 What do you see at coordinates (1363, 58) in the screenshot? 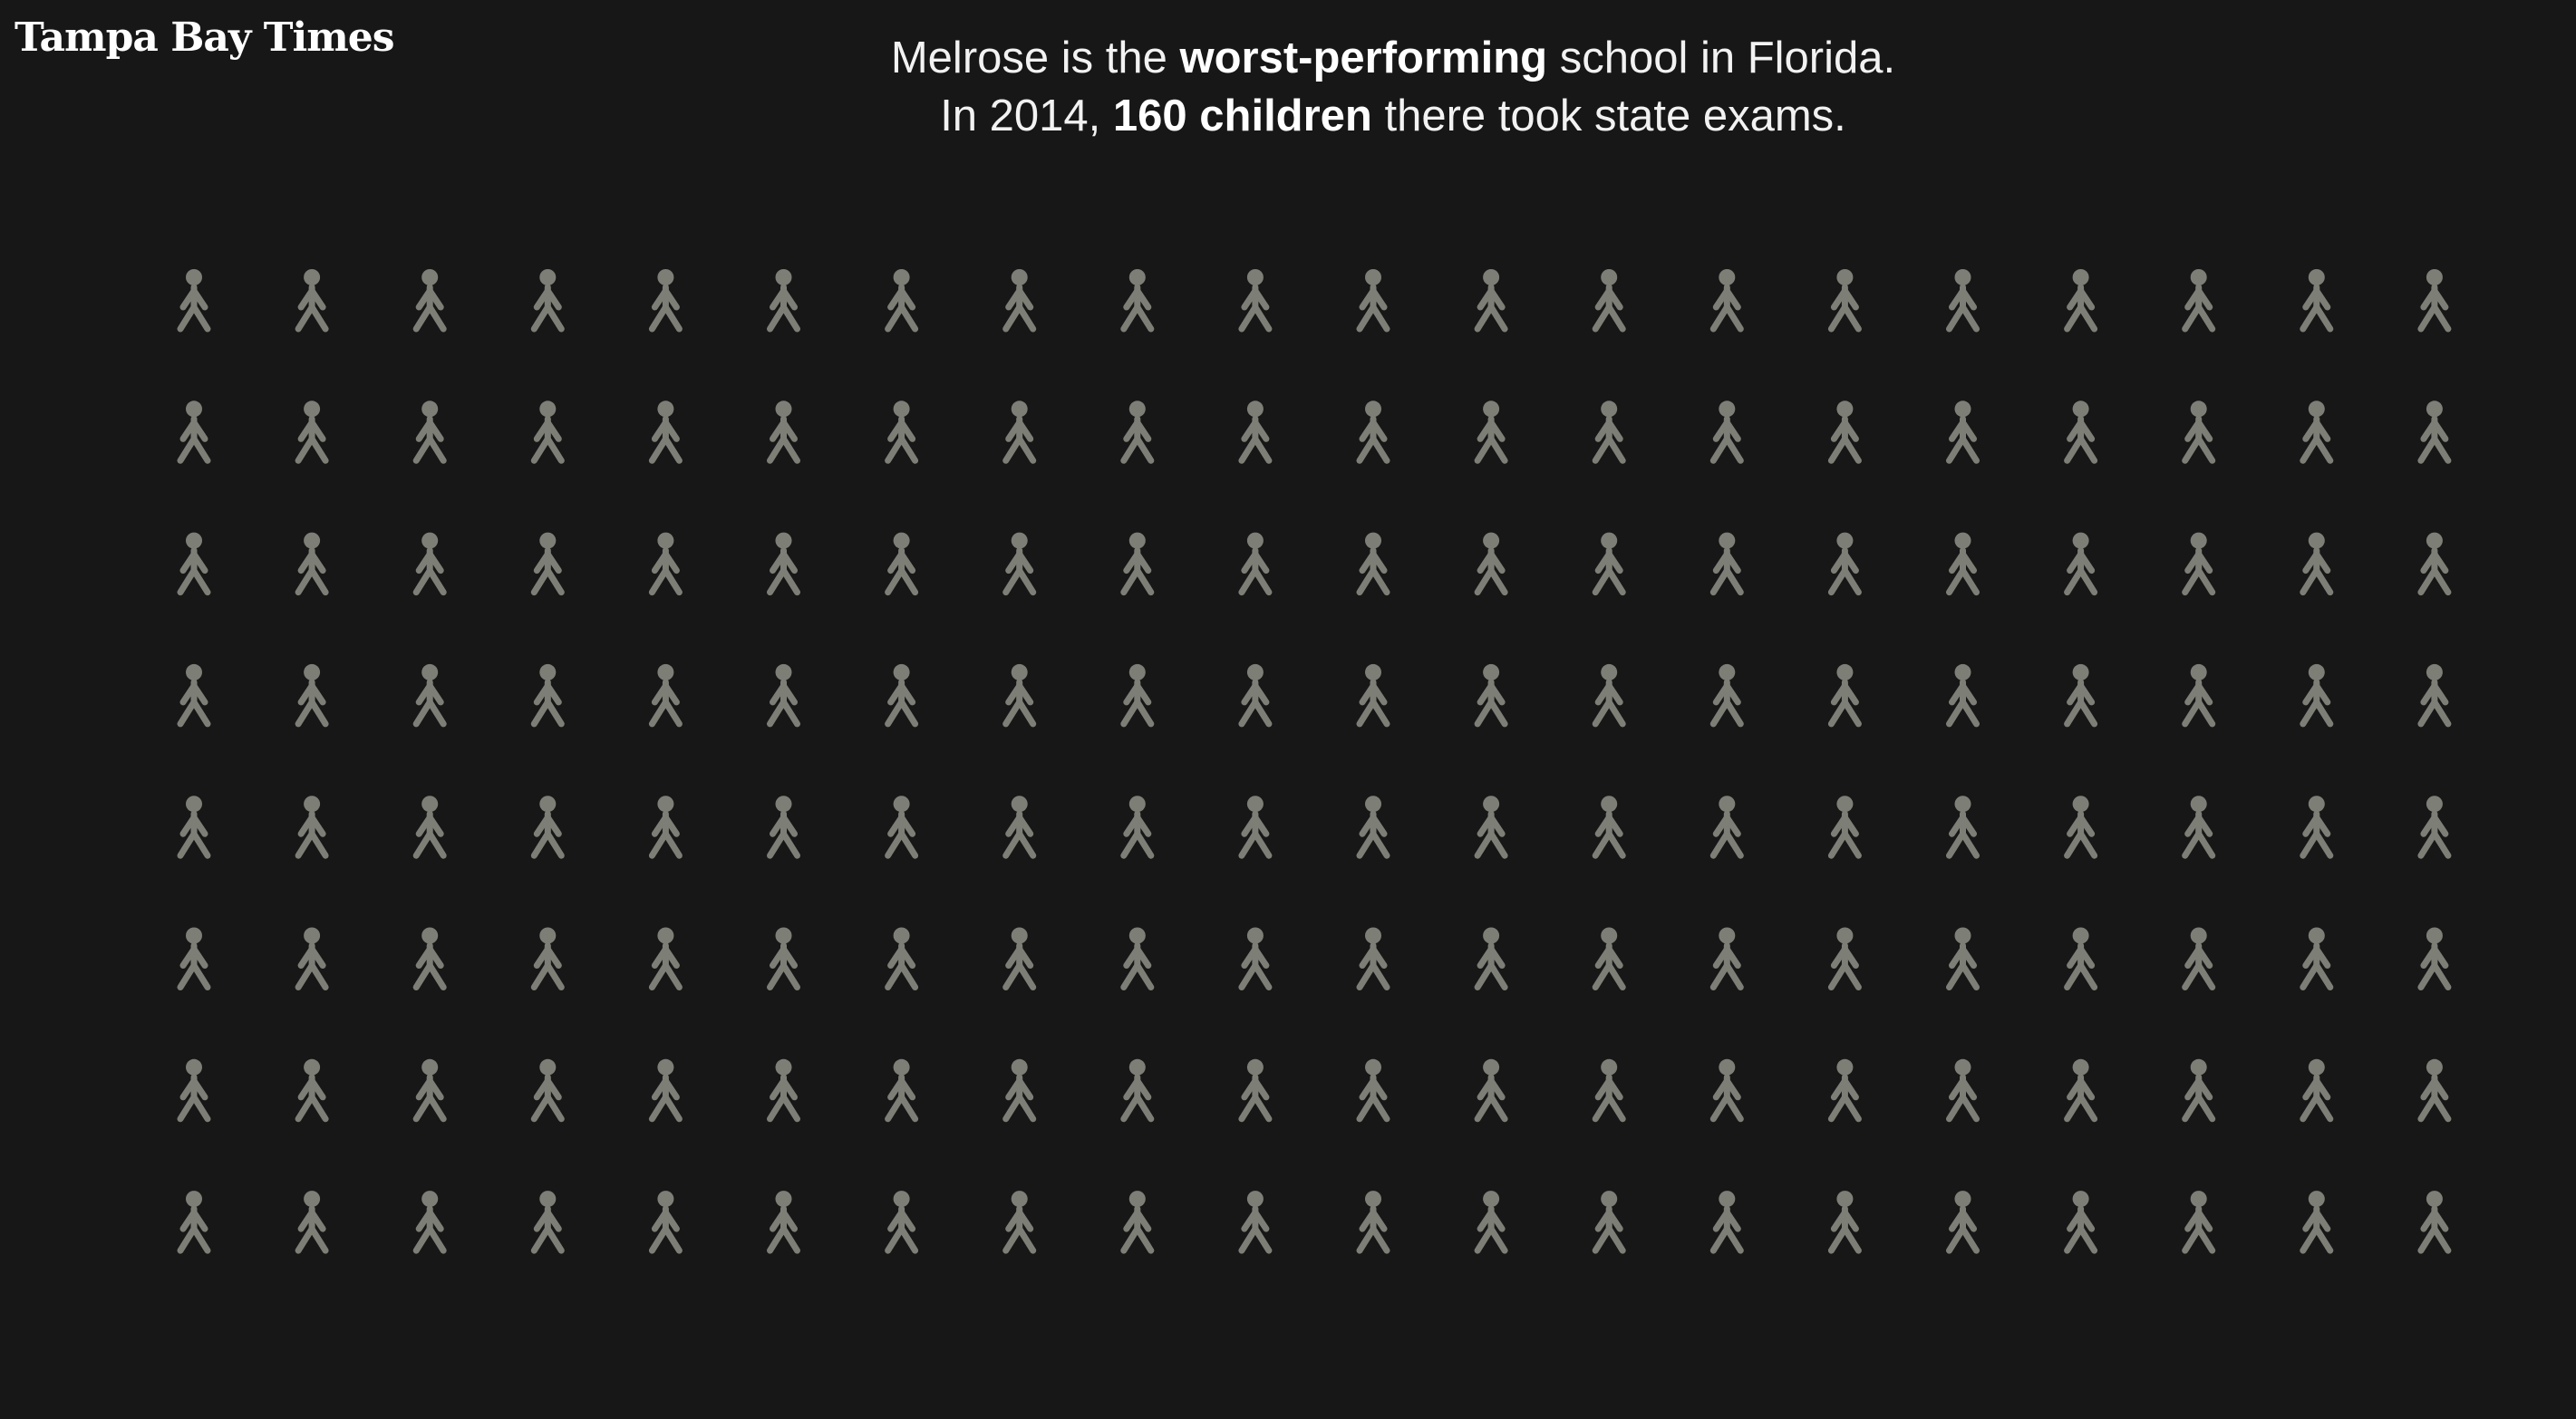
I see `headline-emphasis-worst-performing: worst-performing` at bounding box center [1363, 58].